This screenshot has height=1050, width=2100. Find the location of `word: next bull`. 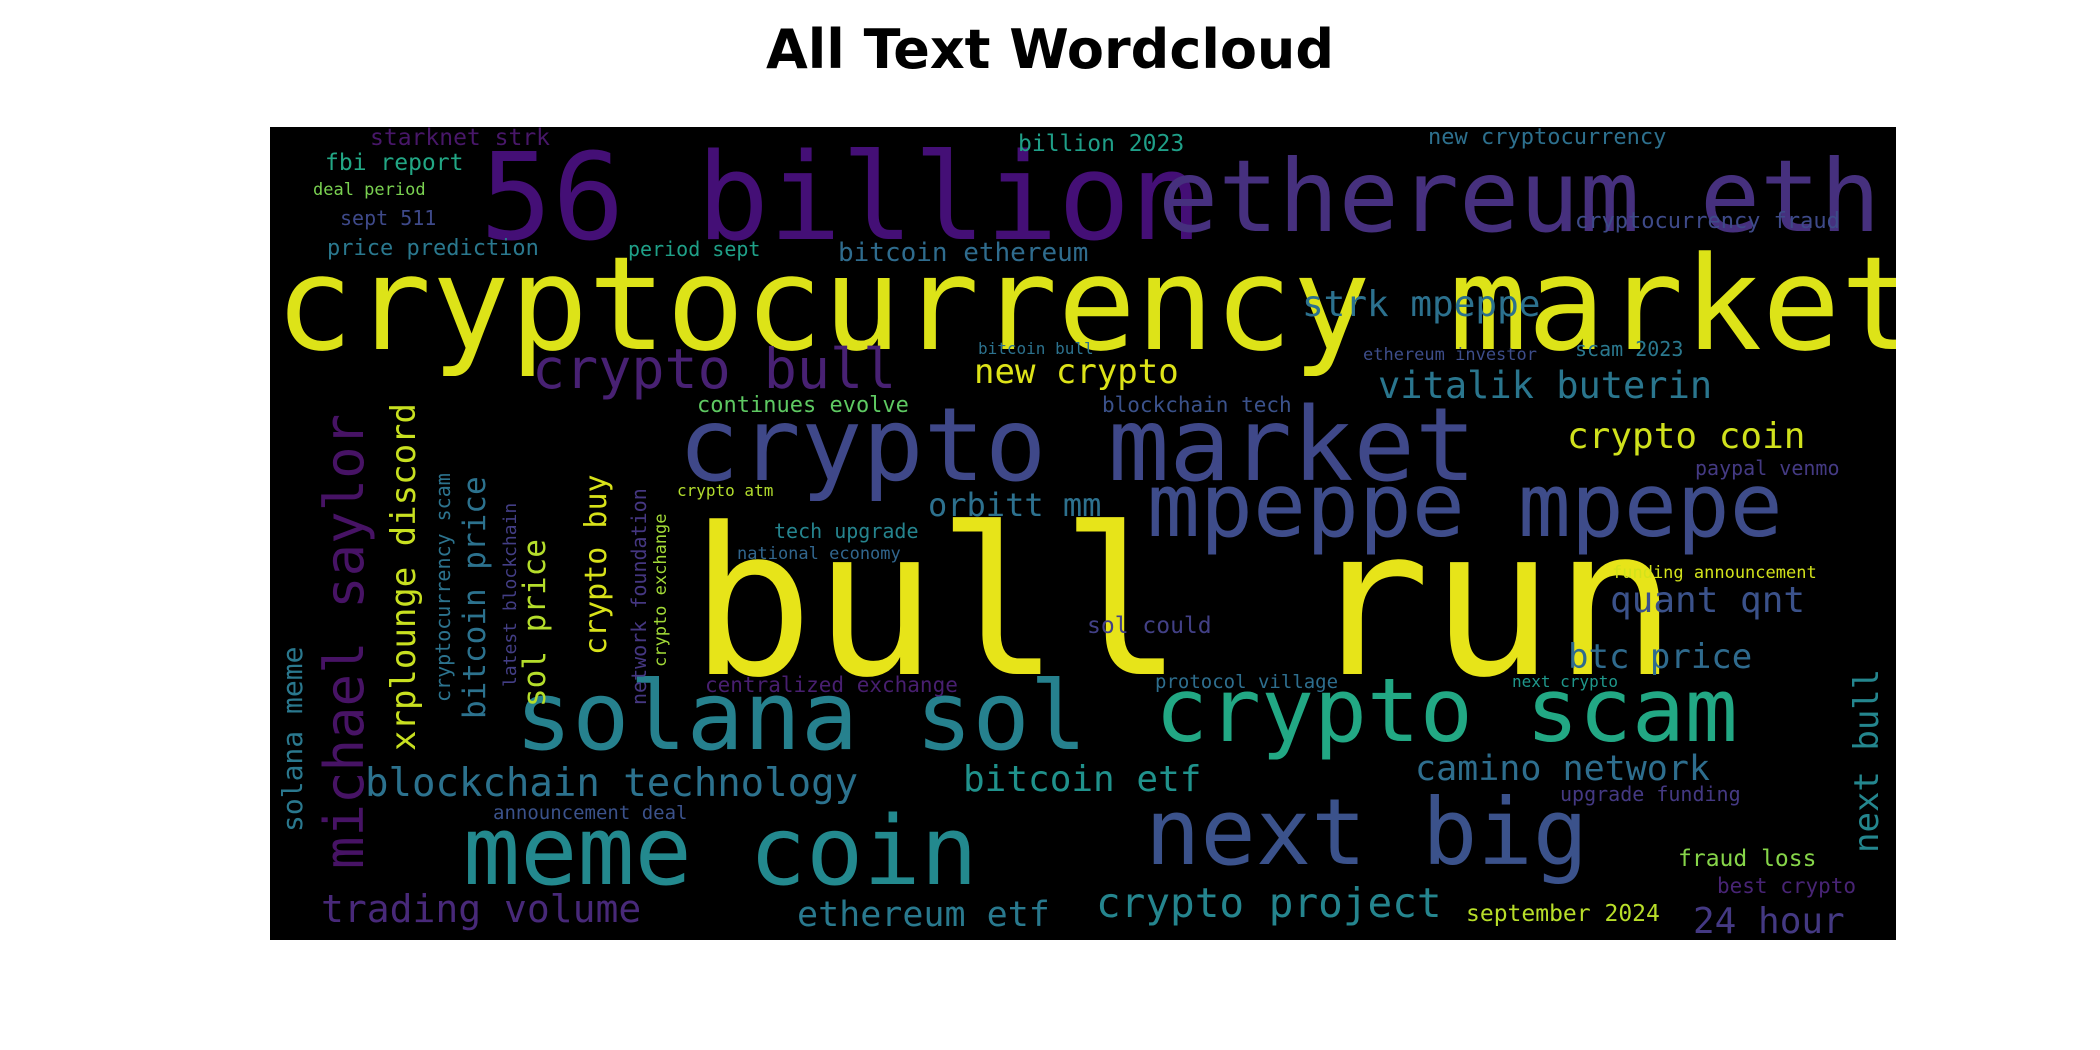

word: next bull is located at coordinates (1867, 760).